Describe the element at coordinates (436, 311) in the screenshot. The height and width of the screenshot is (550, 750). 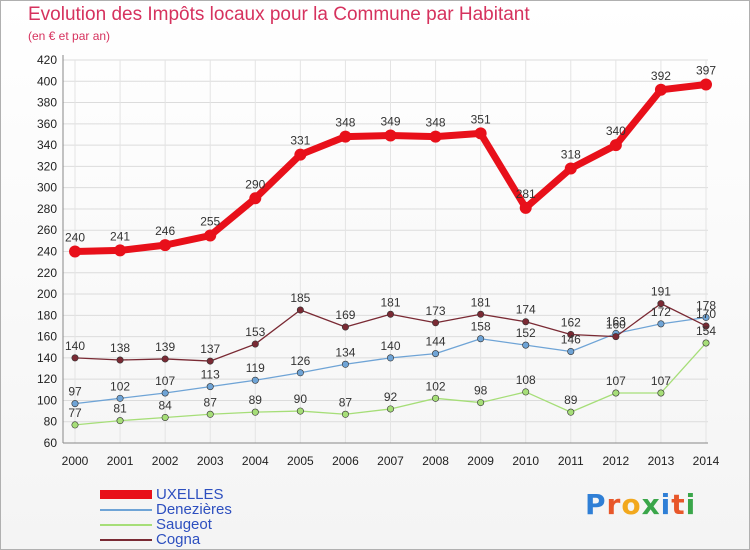
I see `data-label: 173` at that location.